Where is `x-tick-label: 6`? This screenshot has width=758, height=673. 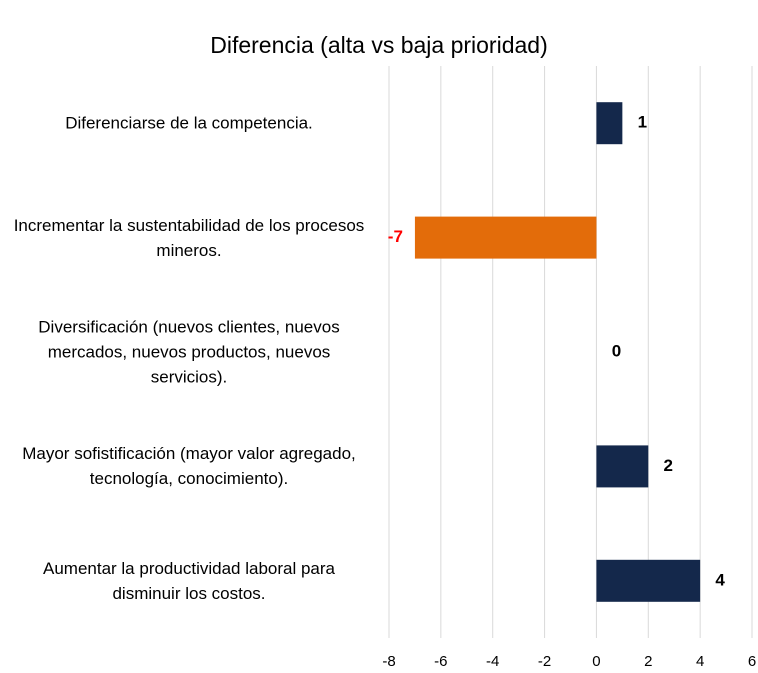
x-tick-label: 6 is located at coordinates (752, 661).